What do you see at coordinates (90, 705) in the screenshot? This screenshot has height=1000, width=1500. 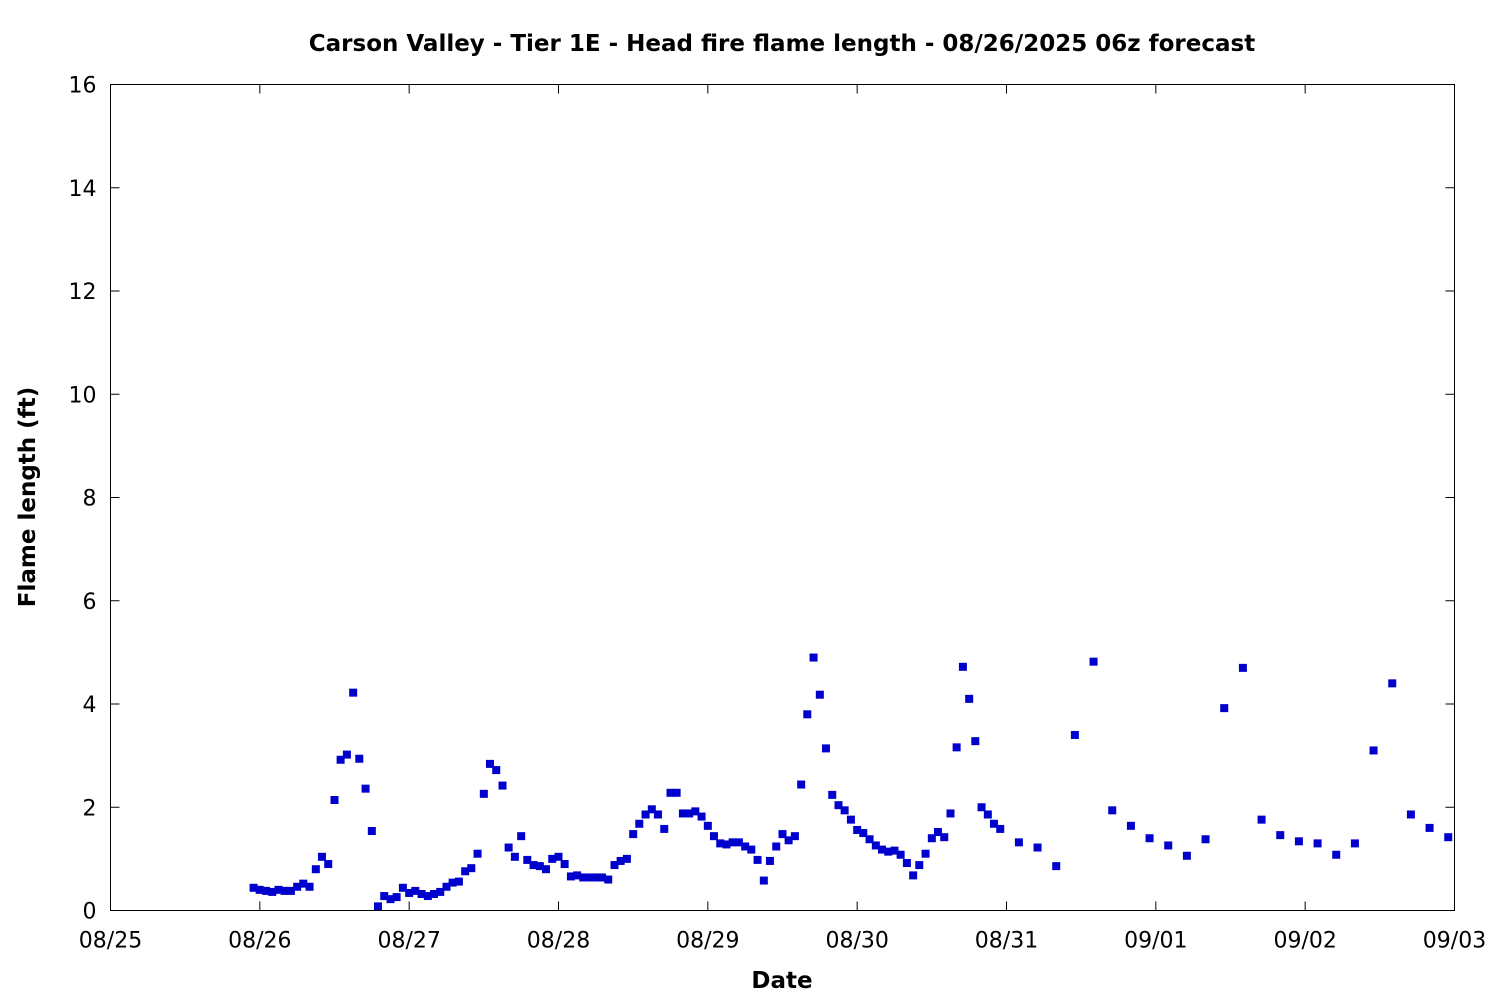 I see `y-tick-label: 4` at bounding box center [90, 705].